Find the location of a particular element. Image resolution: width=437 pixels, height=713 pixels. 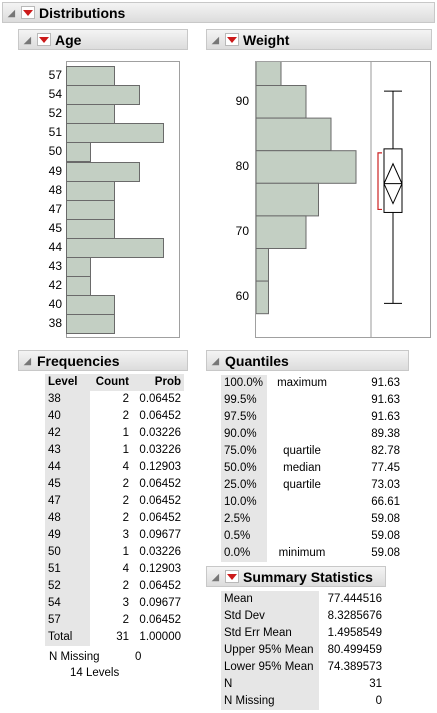

frequency-row: 54 3 0.09677 is located at coordinates (114, 603).